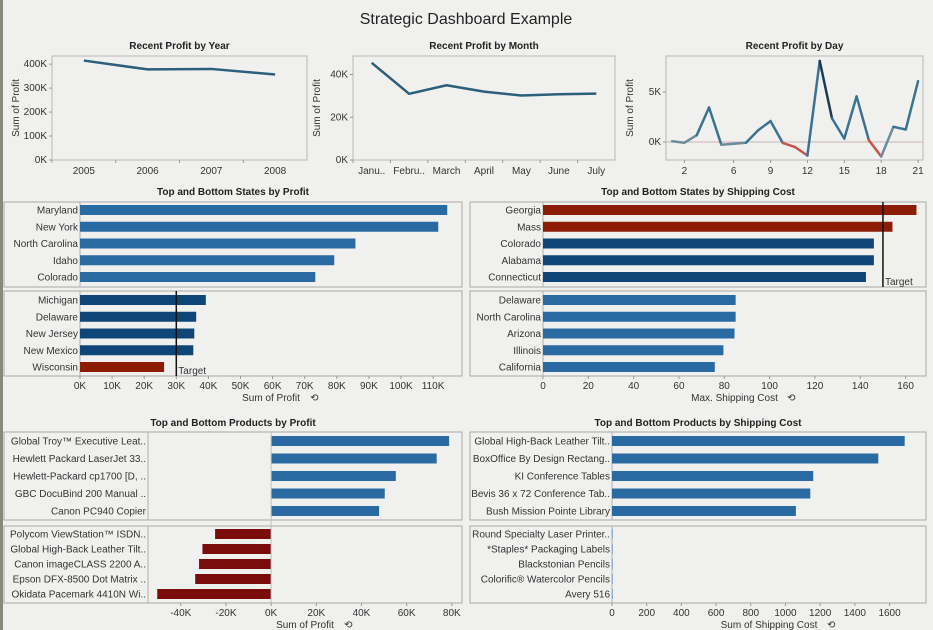 Image resolution: width=933 pixels, height=630 pixels. I want to click on x-tick-label: 1200, so click(820, 613).